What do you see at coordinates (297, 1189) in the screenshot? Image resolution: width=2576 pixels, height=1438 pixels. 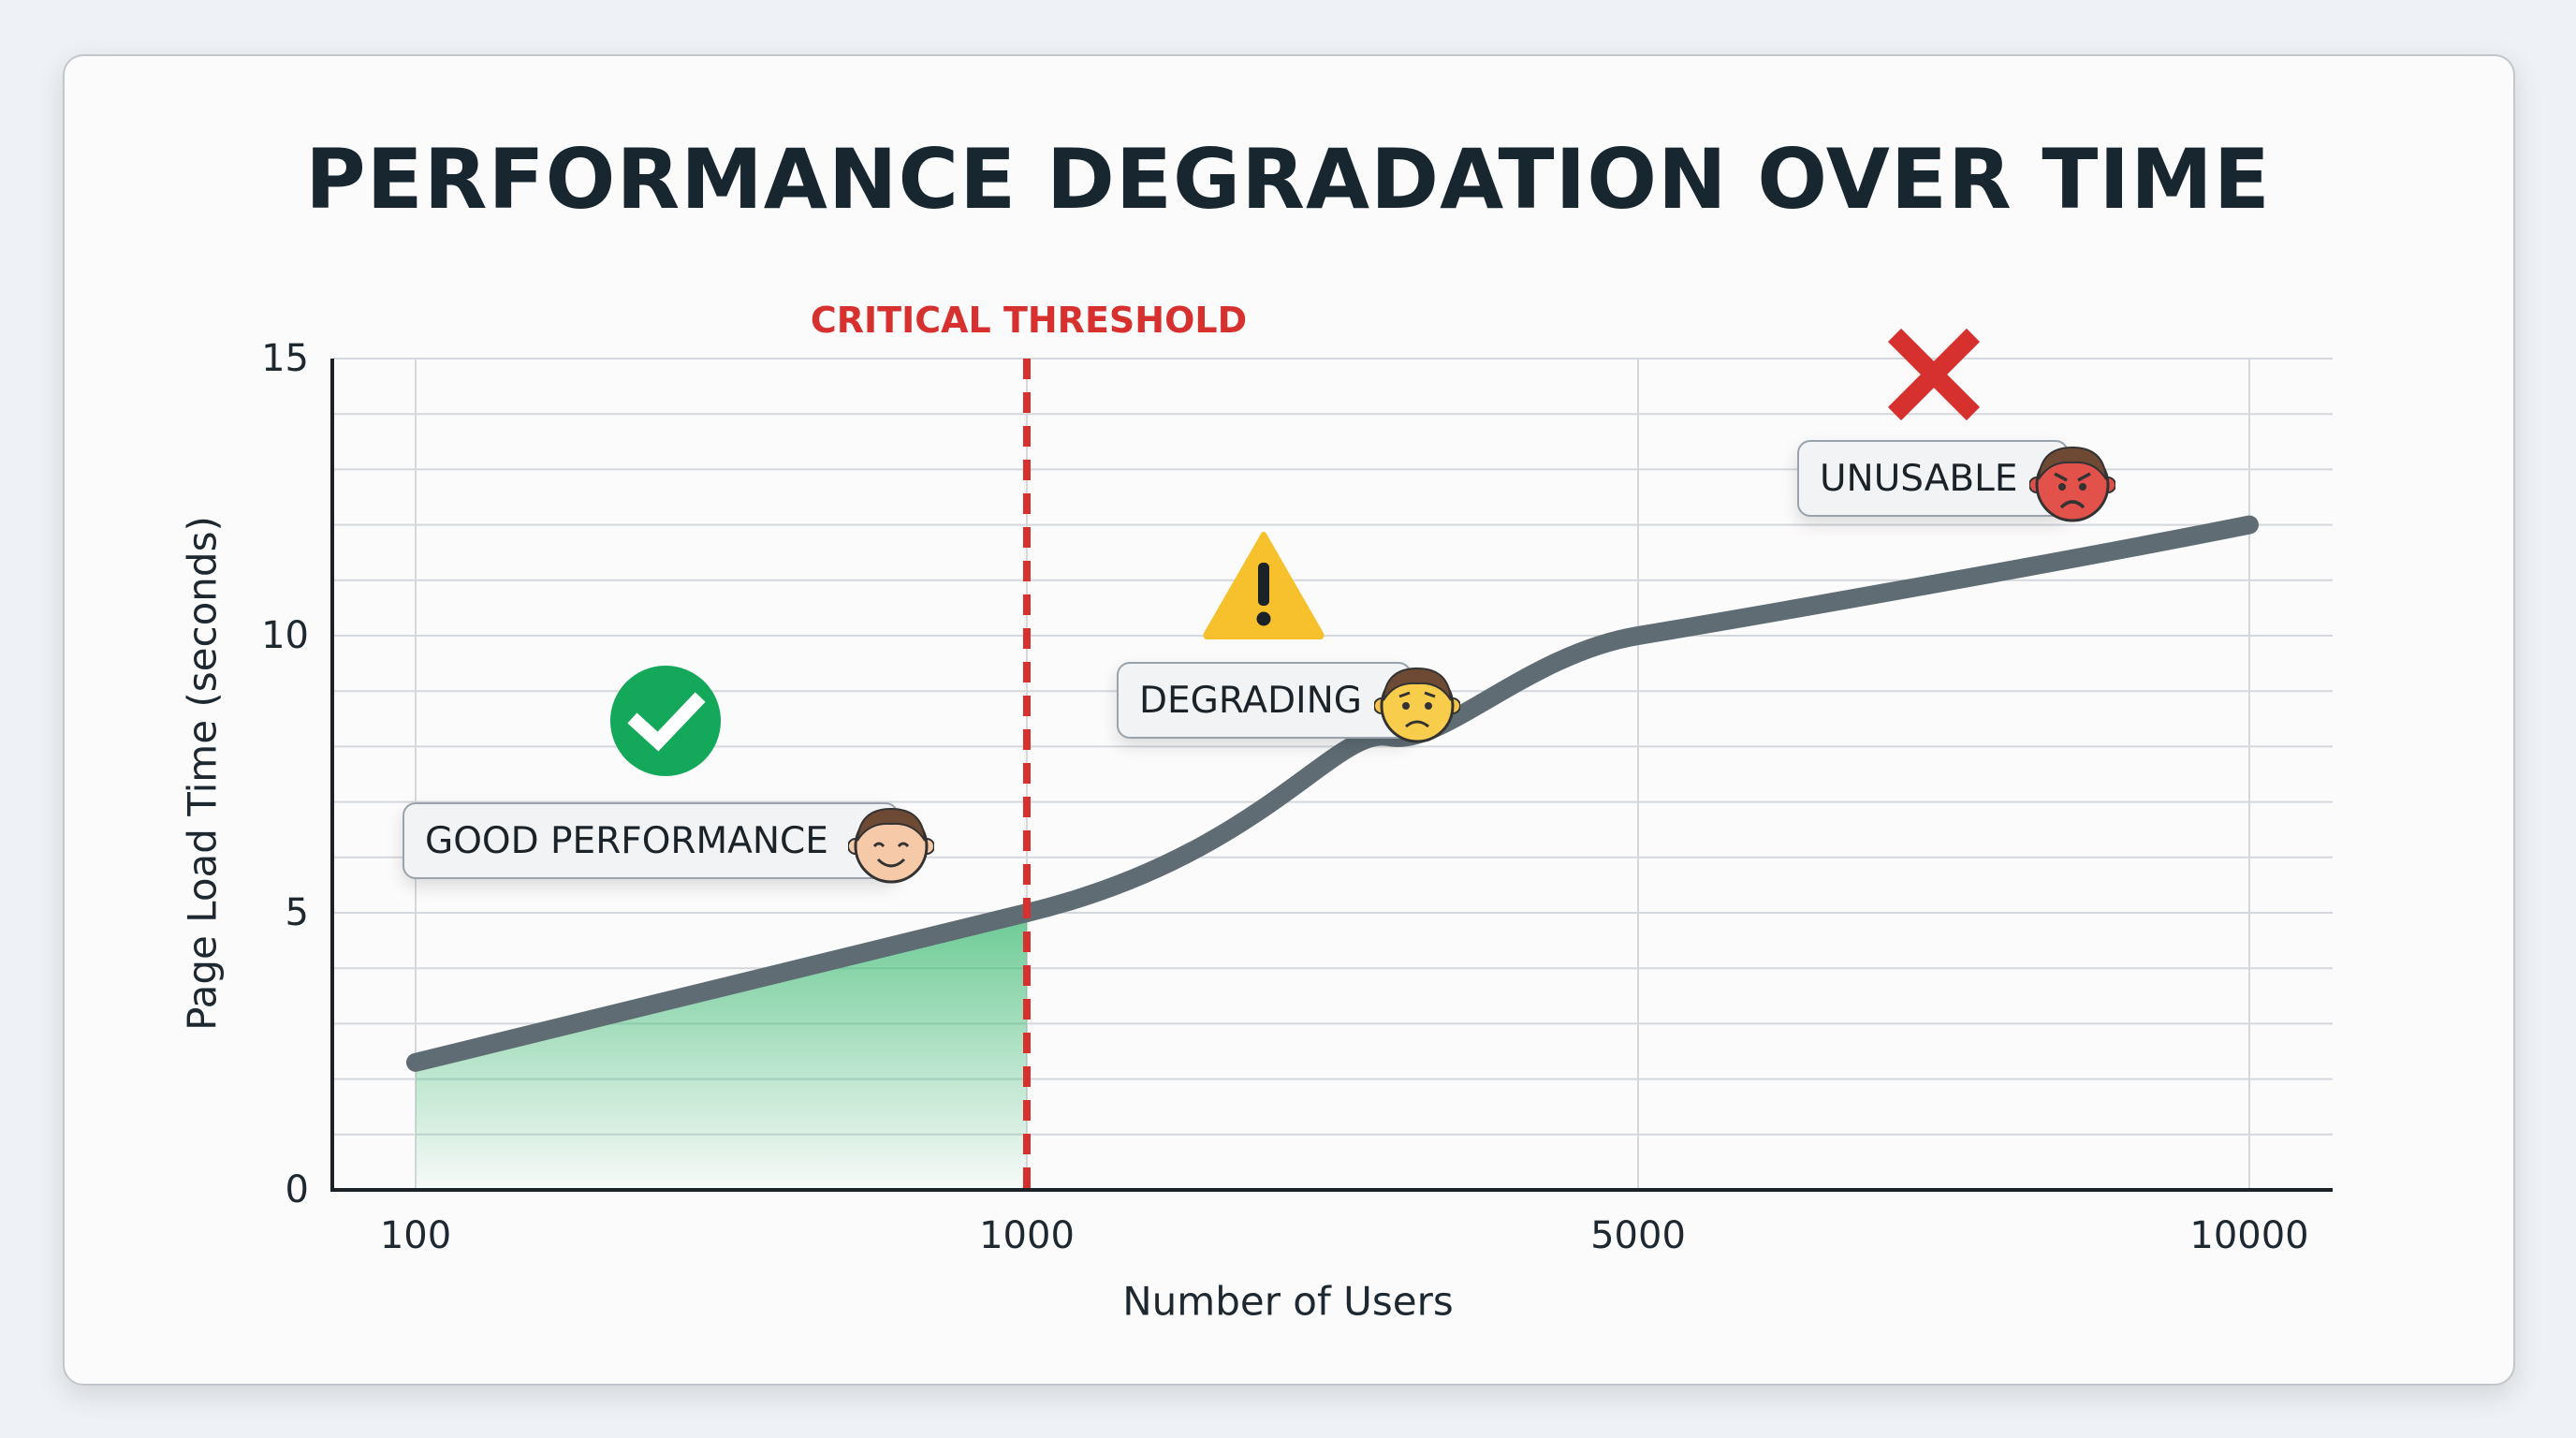 I see `y-tick-label: 0` at bounding box center [297, 1189].